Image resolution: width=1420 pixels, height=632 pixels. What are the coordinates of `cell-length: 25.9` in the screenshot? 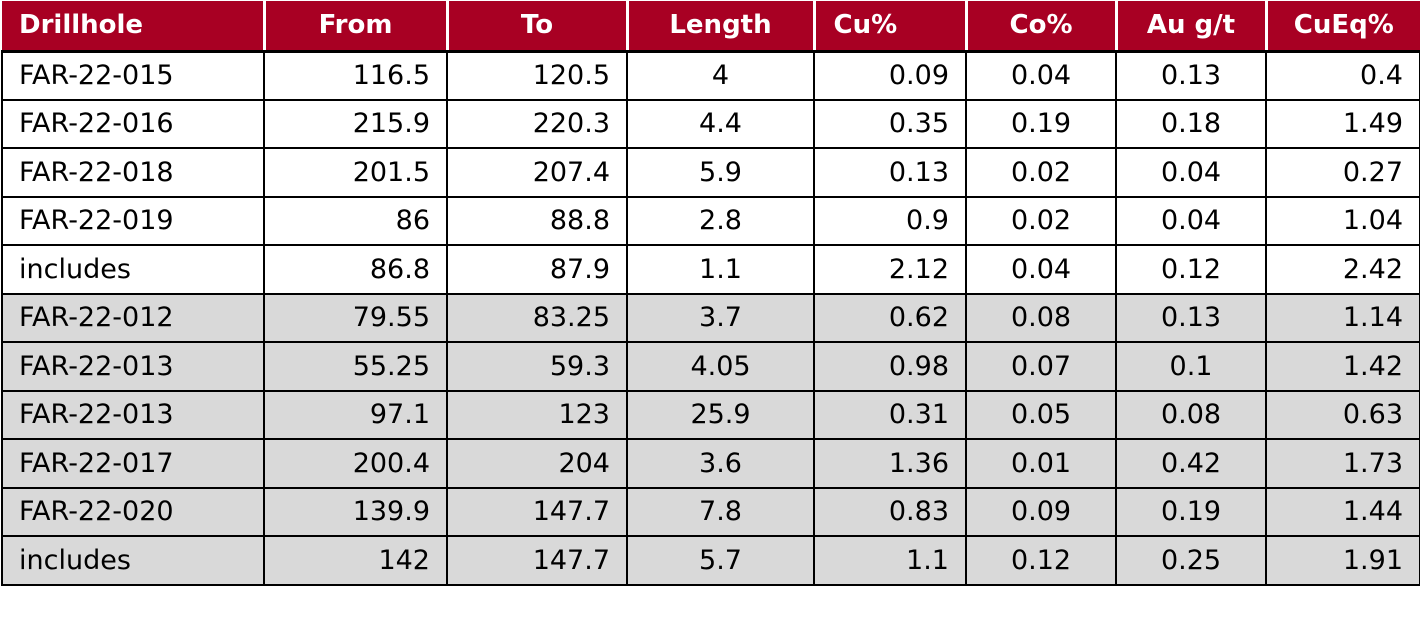 It's located at (720, 414).